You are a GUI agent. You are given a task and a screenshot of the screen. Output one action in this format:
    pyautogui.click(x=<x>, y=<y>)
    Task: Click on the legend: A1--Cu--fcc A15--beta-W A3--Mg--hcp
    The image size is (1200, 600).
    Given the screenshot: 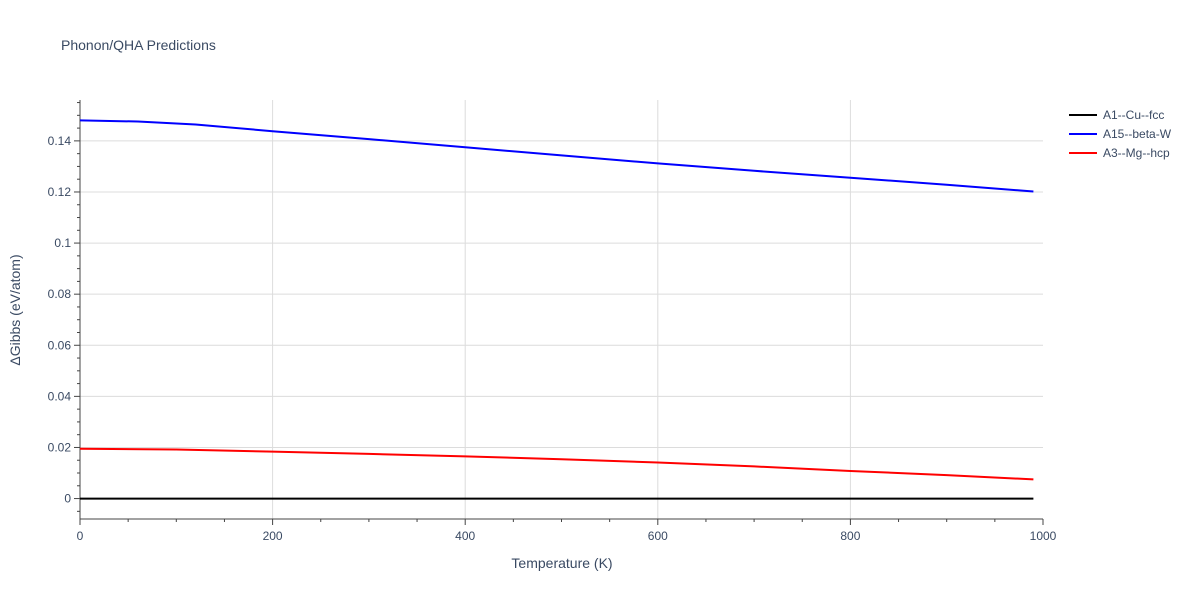 What is the action you would take?
    pyautogui.click(x=1120, y=134)
    